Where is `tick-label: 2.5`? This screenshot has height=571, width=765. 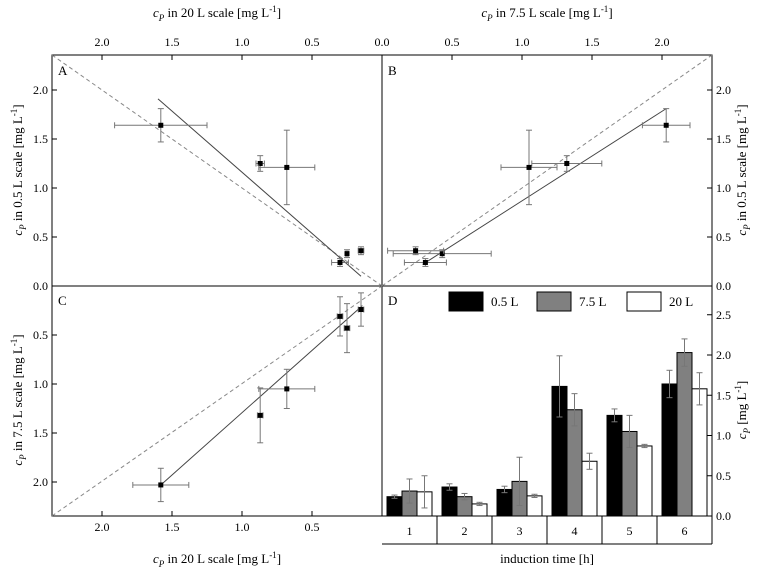
tick-label: 2.5 is located at coordinates (723, 315).